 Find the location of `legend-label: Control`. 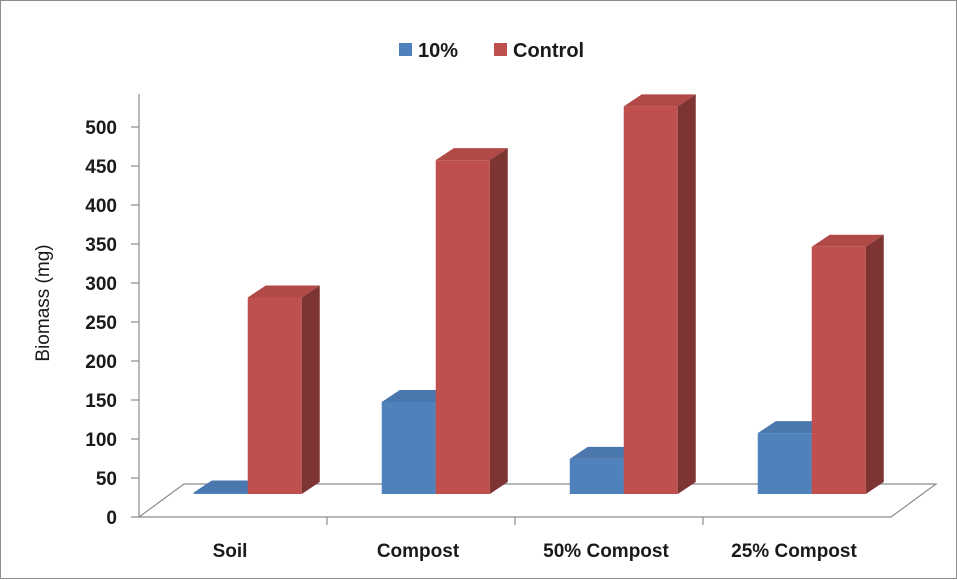

legend-label: Control is located at coordinates (548, 51).